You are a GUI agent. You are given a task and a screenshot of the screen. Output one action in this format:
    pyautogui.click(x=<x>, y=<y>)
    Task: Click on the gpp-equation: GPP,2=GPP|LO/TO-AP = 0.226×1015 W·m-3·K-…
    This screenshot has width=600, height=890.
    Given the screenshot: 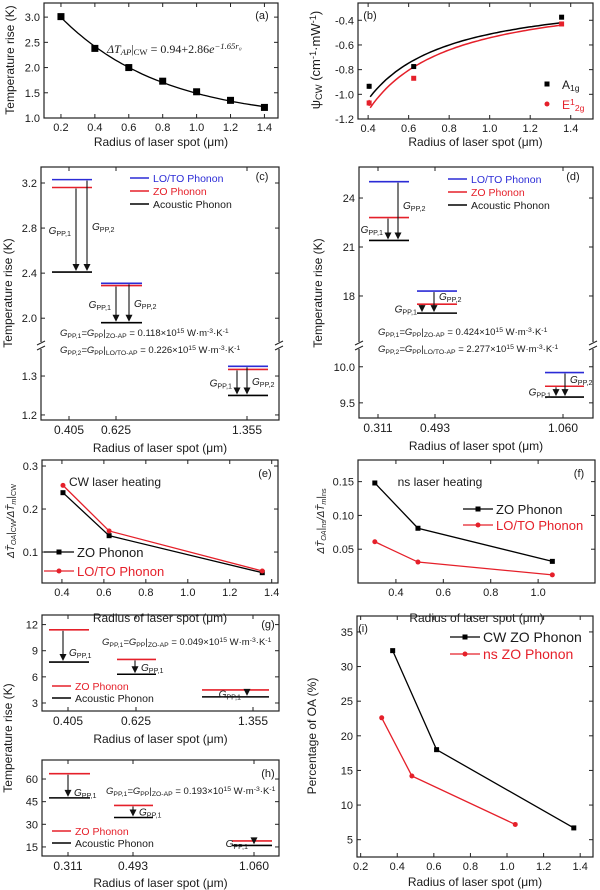 What is the action you would take?
    pyautogui.click(x=150, y=351)
    